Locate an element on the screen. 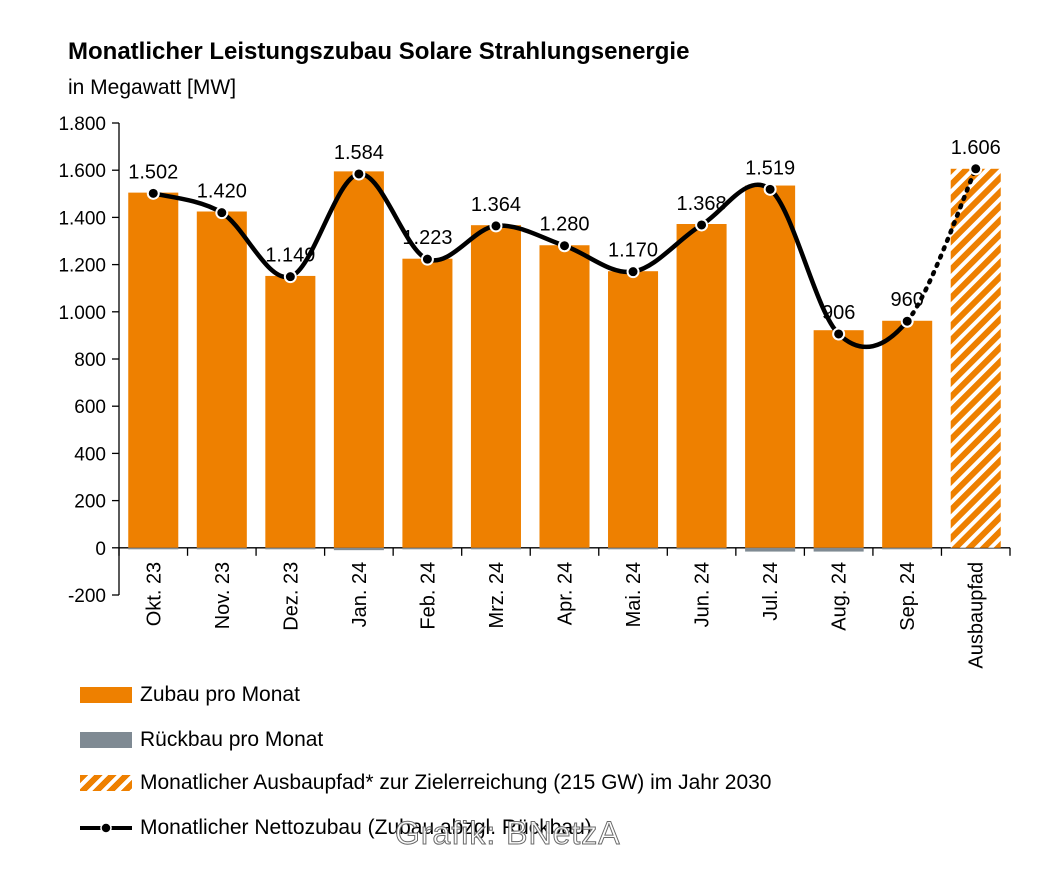  legend-label-zubau: Zubau pro Monat is located at coordinates (220, 694).